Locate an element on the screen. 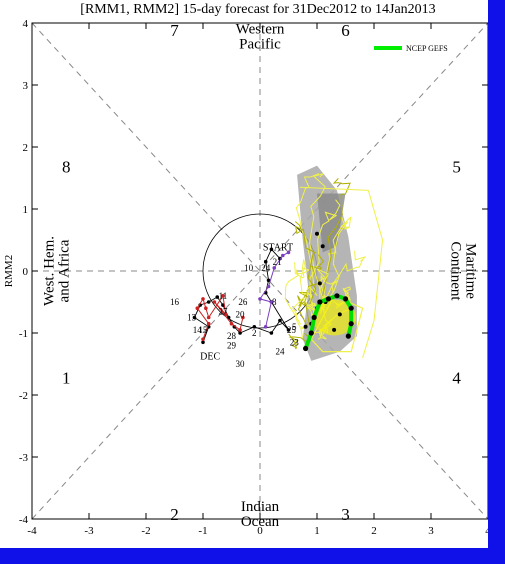  phase-number: 4 is located at coordinates (456, 377).